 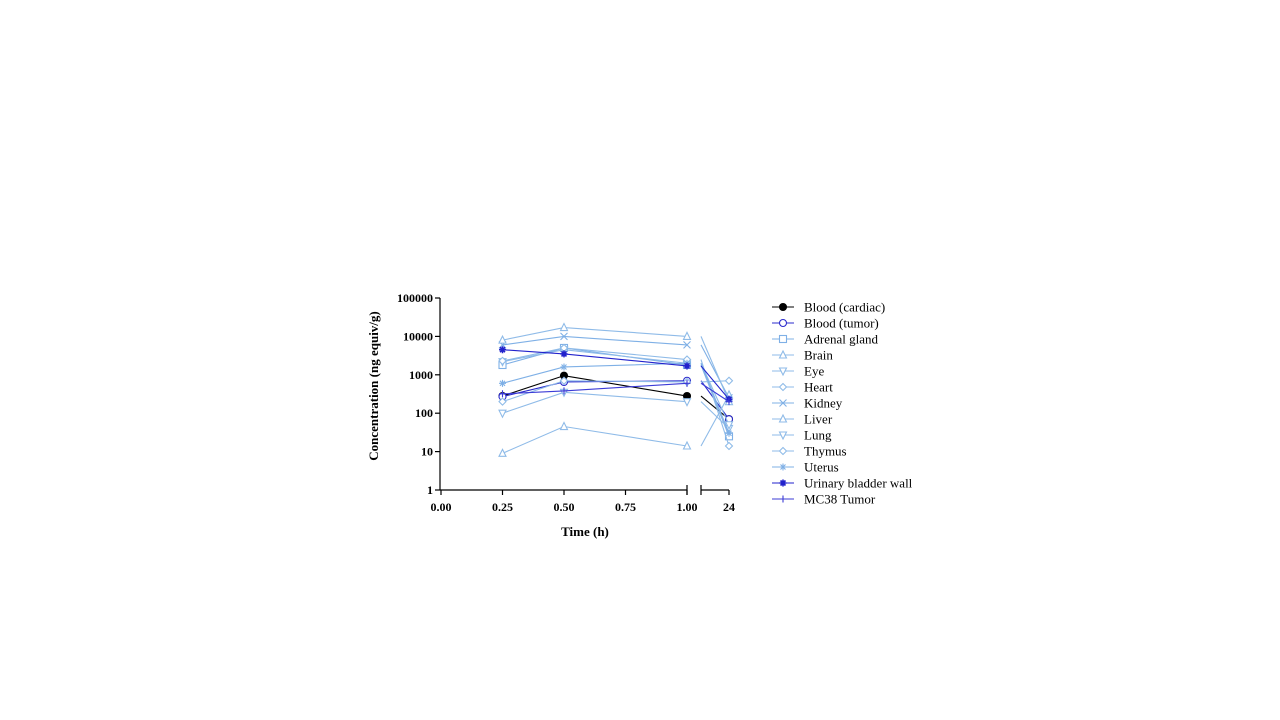 I want to click on legend-label: Blood (cardiac), so click(x=844, y=307).